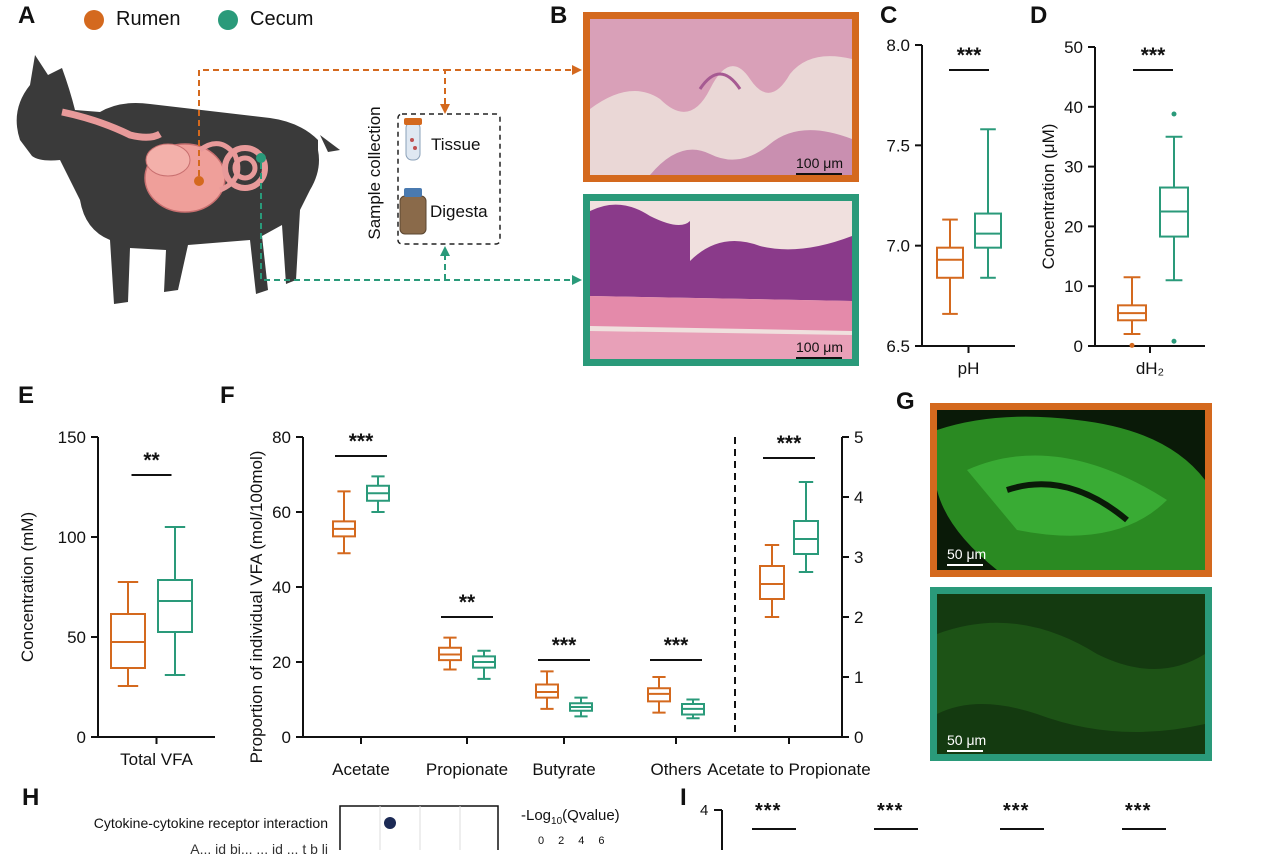 This screenshot has width=1280, height=857. What do you see at coordinates (148, 19) in the screenshot?
I see `legend-label-rumen: Rumen` at bounding box center [148, 19].